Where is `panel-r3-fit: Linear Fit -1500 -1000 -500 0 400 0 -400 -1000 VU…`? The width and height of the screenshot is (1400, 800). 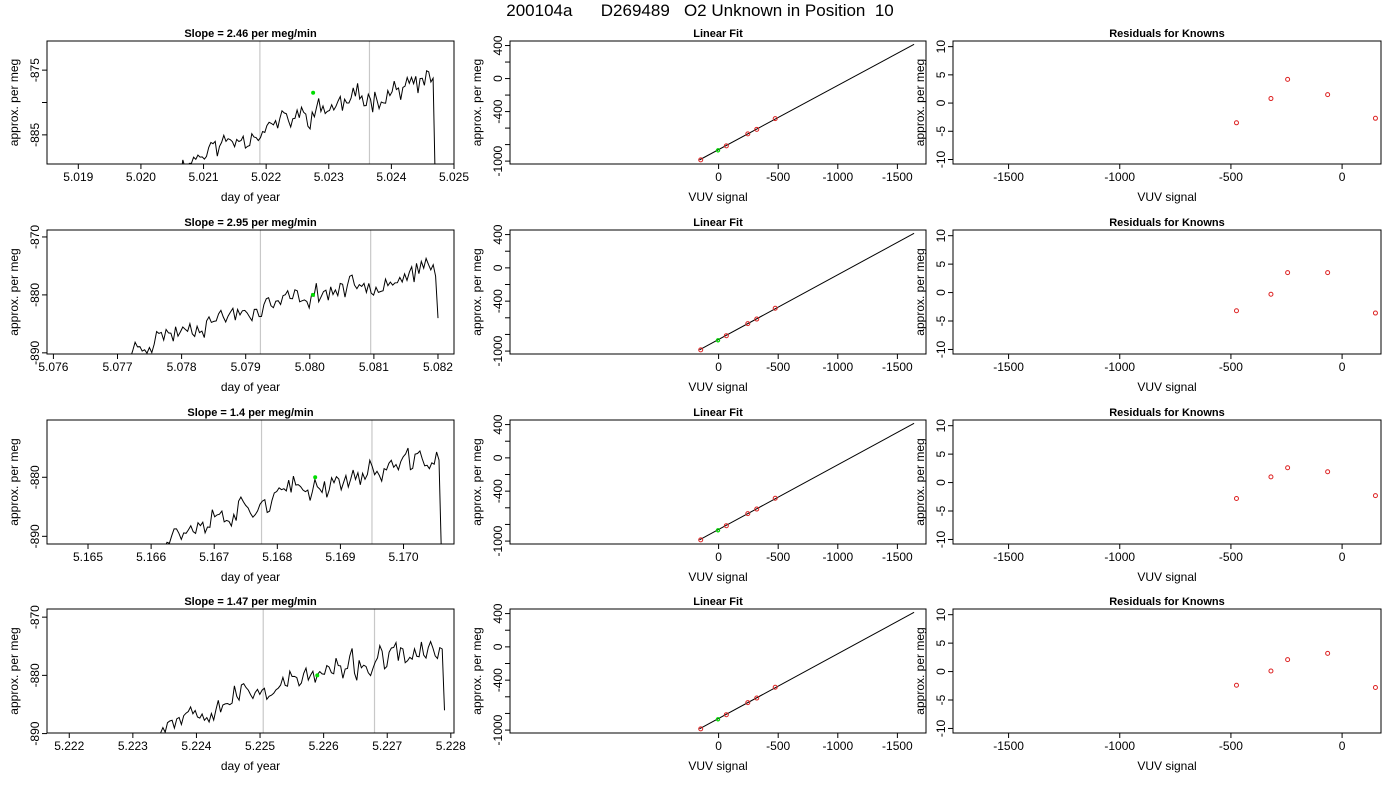
panel-r3-fit: Linear Fit -1500 -1000 -500 0 400 0 -400 -1000 VU… is located at coordinates (698, 495).